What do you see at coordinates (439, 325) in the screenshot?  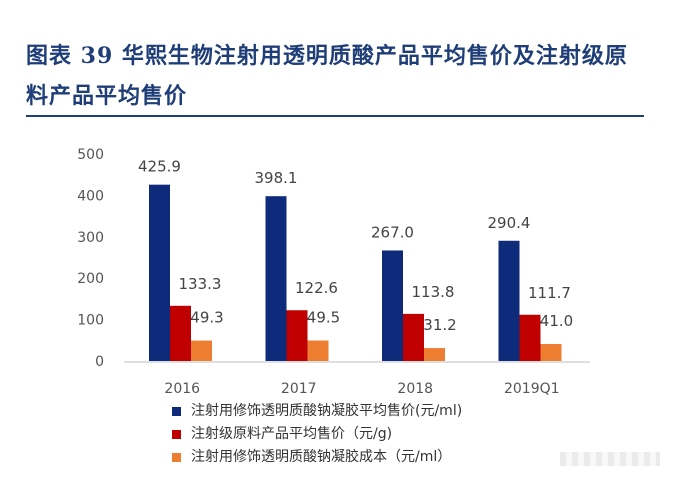 I see `data-label: 31.2` at bounding box center [439, 325].